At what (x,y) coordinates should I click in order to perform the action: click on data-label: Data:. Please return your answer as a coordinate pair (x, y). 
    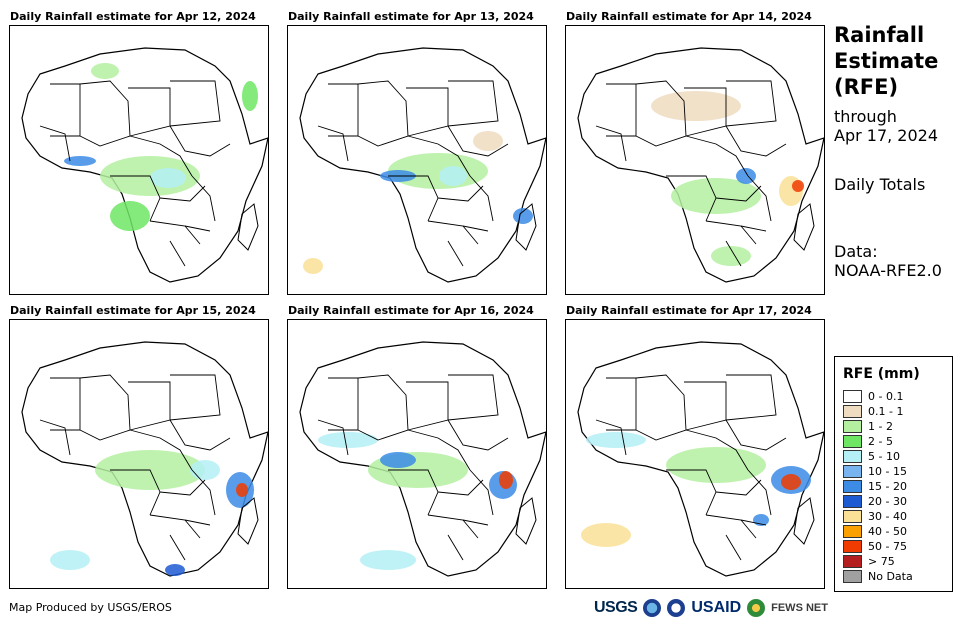
    Looking at the image, I should click on (856, 251).